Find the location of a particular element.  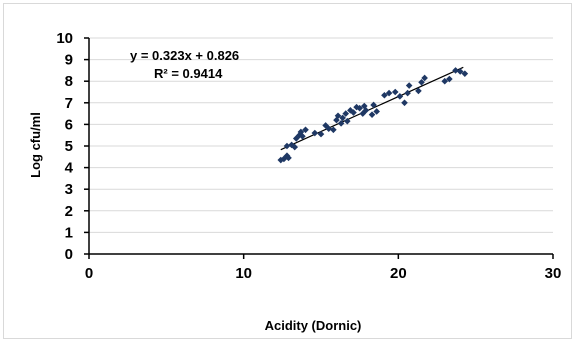

y-tick-label: 8 is located at coordinates (69, 81).